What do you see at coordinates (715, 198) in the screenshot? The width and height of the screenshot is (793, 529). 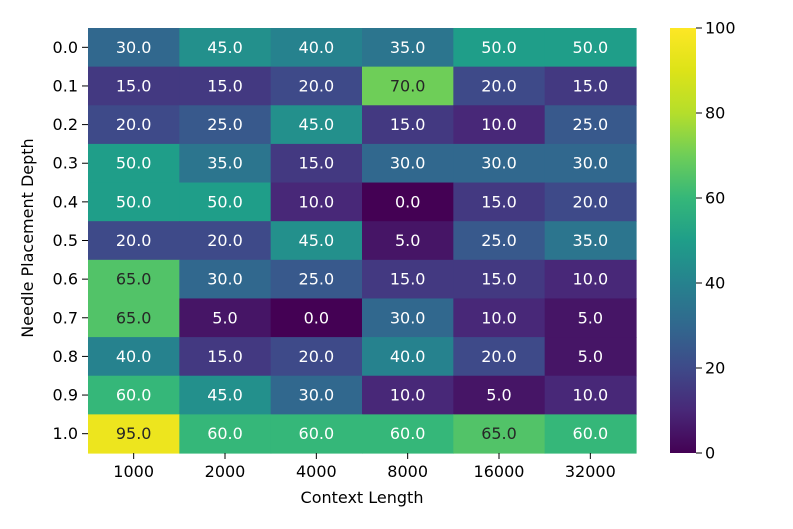 I see `colorbar-tick-label: 60` at bounding box center [715, 198].